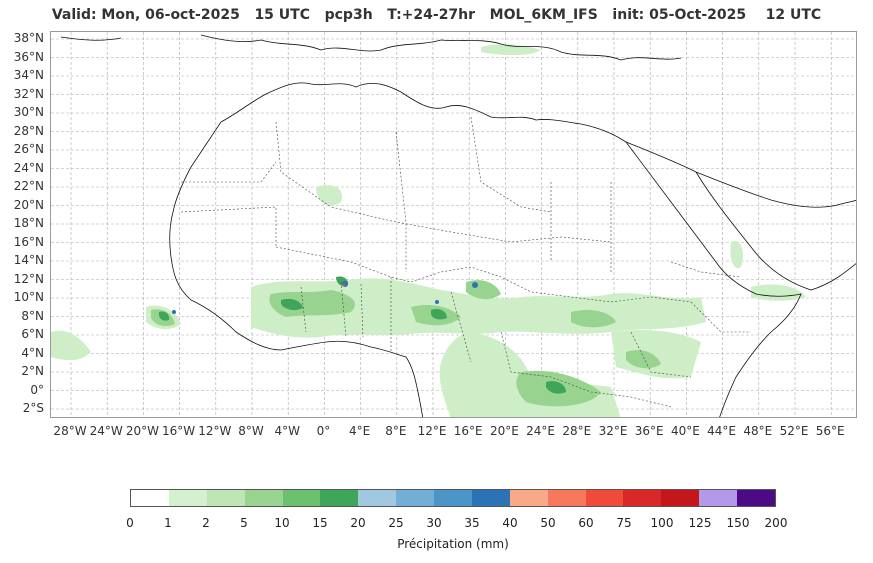 This screenshot has height=563, width=873. Describe the element at coordinates (28, 241) in the screenshot. I see `lat-tick-label: 16°N` at that location.